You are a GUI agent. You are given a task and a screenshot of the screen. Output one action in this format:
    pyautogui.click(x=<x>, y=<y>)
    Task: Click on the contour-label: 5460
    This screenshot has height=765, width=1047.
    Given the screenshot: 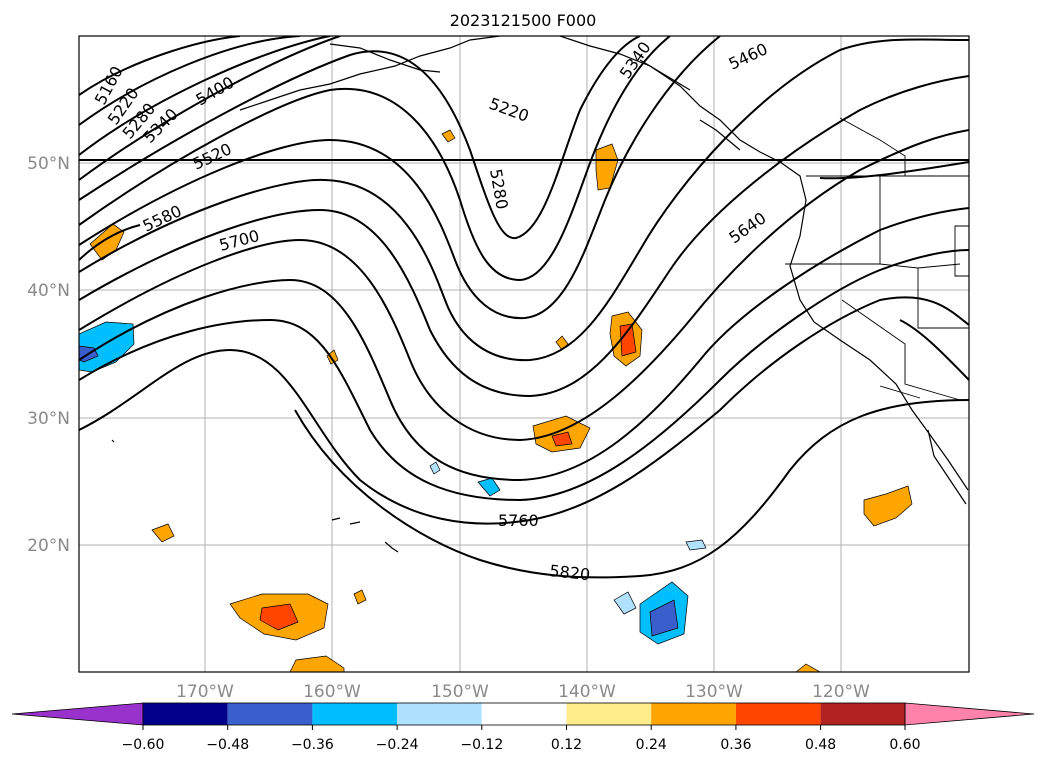 What is the action you would take?
    pyautogui.click(x=748, y=56)
    